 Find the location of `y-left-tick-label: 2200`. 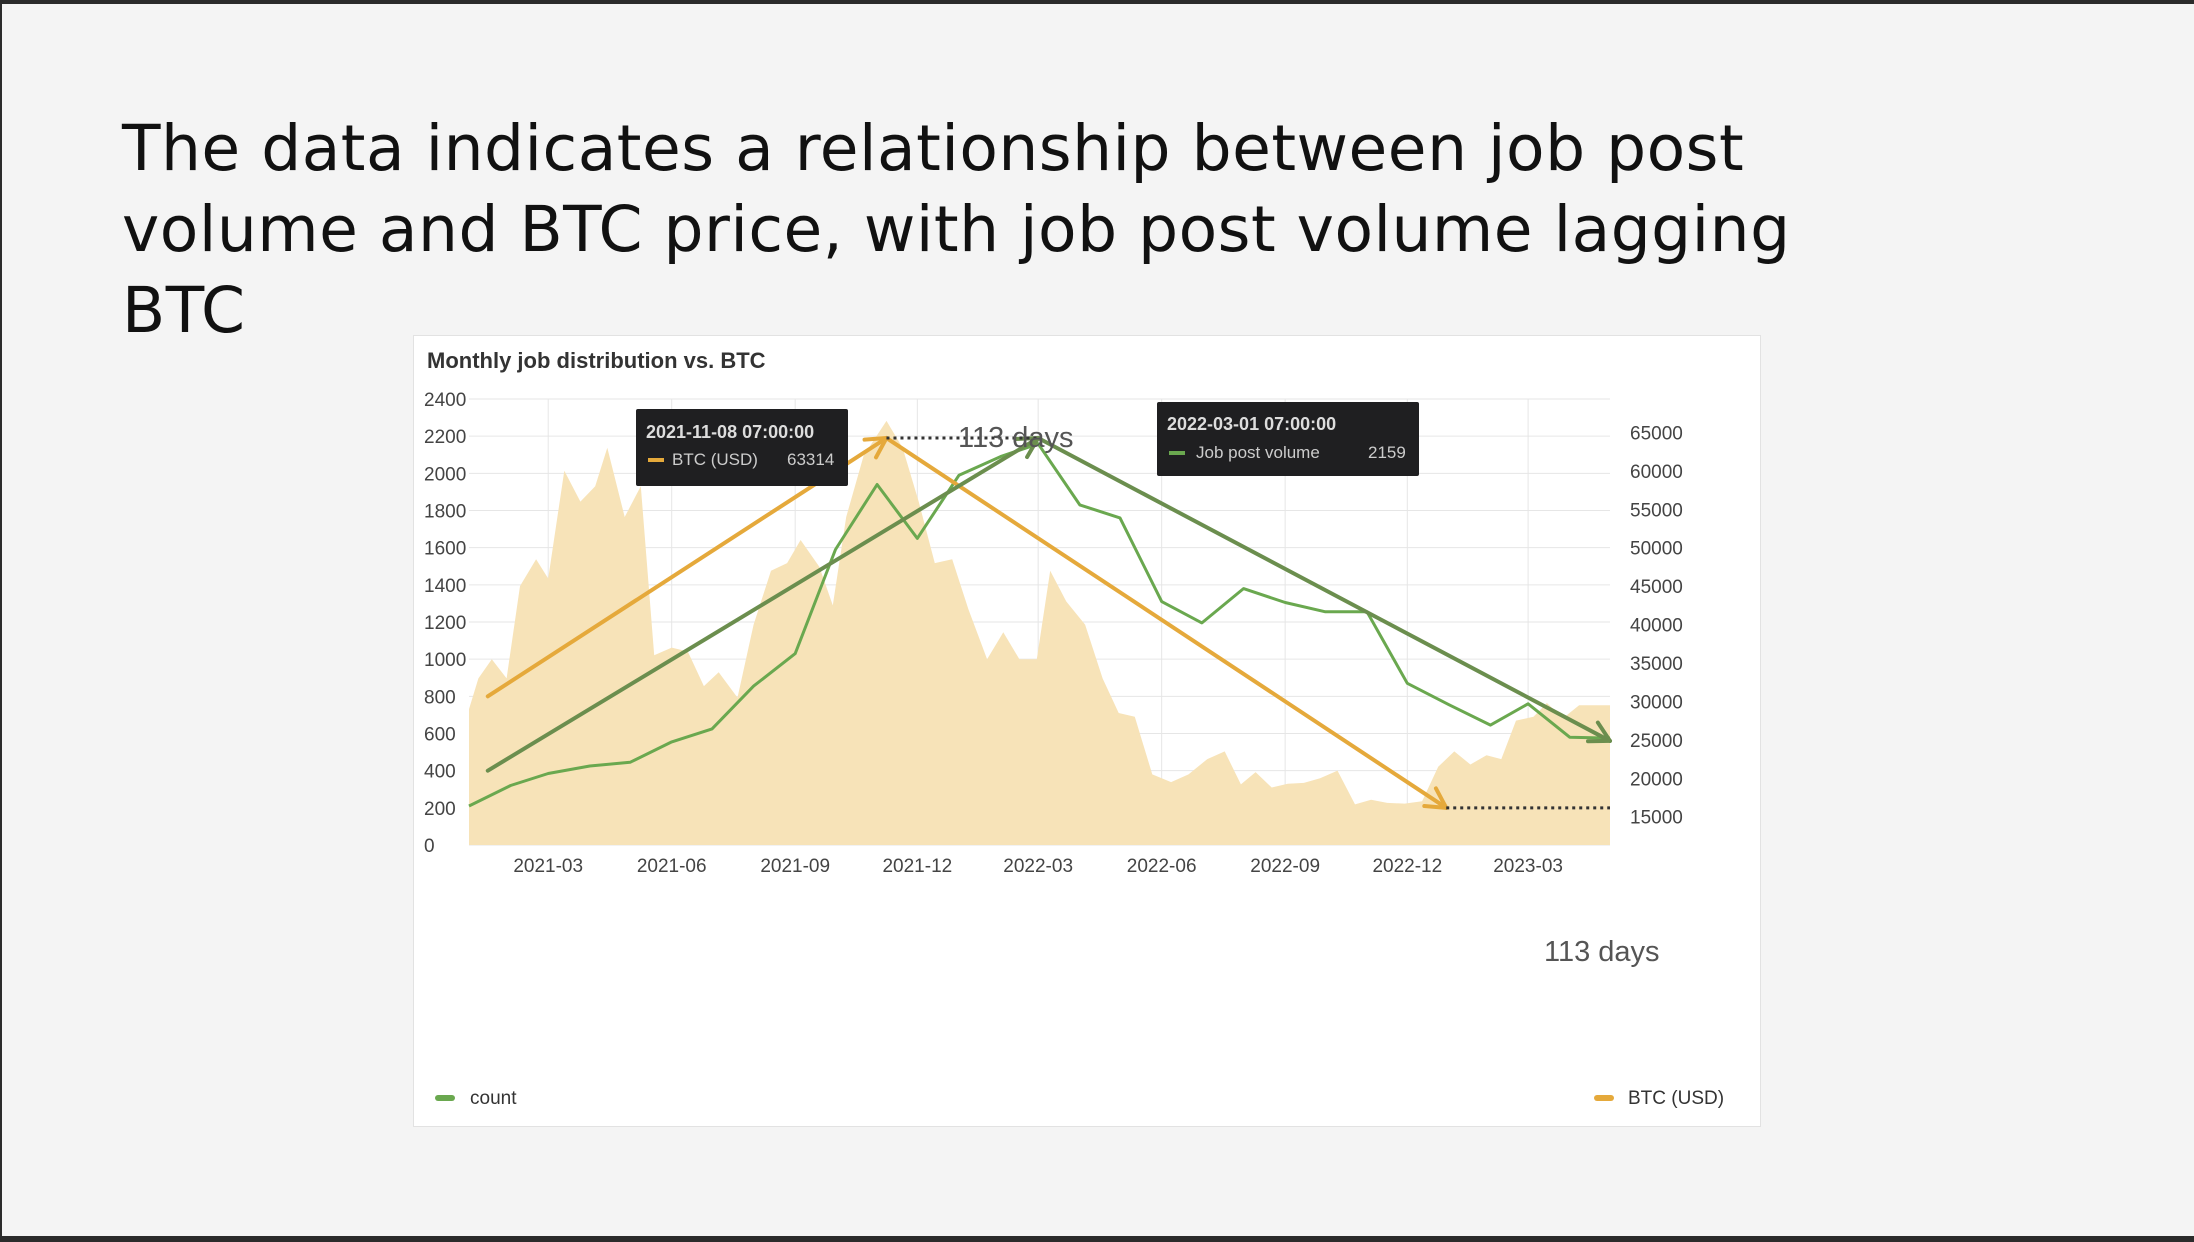

y-left-tick-label: 2200 is located at coordinates (445, 437).